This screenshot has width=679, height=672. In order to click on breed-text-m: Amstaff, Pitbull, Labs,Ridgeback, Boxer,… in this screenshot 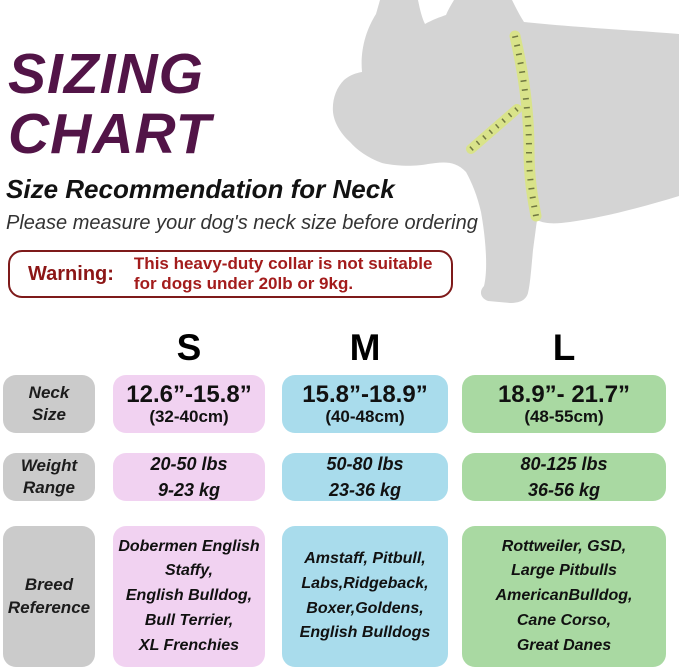, I will do `click(365, 595)`.